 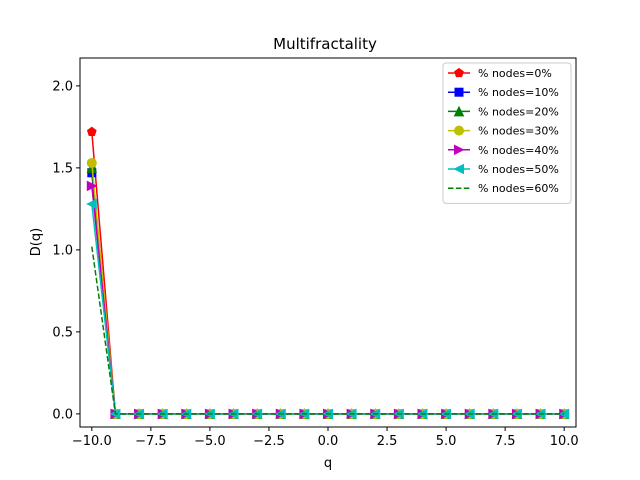 I want to click on legend-item: % nodes=40%, so click(x=503, y=150).